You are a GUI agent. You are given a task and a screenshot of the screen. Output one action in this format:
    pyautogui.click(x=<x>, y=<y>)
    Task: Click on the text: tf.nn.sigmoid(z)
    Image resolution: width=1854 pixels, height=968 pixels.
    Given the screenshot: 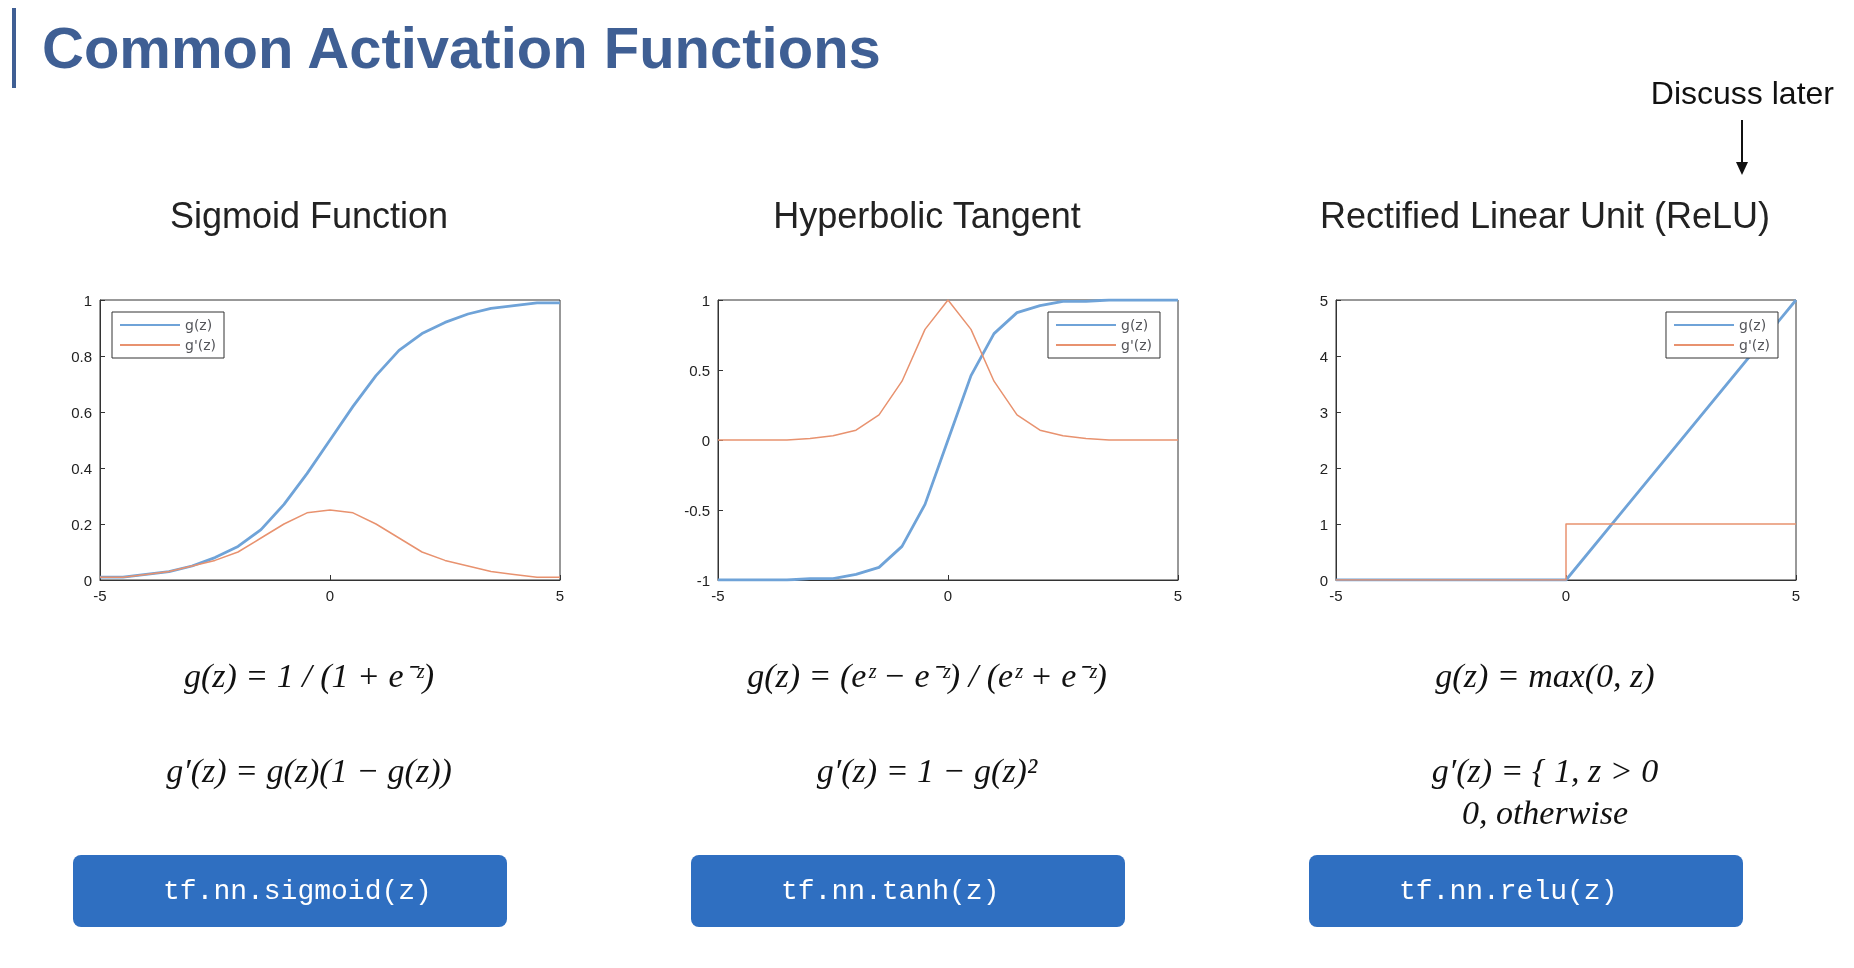 What is the action you would take?
    pyautogui.click(x=290, y=891)
    